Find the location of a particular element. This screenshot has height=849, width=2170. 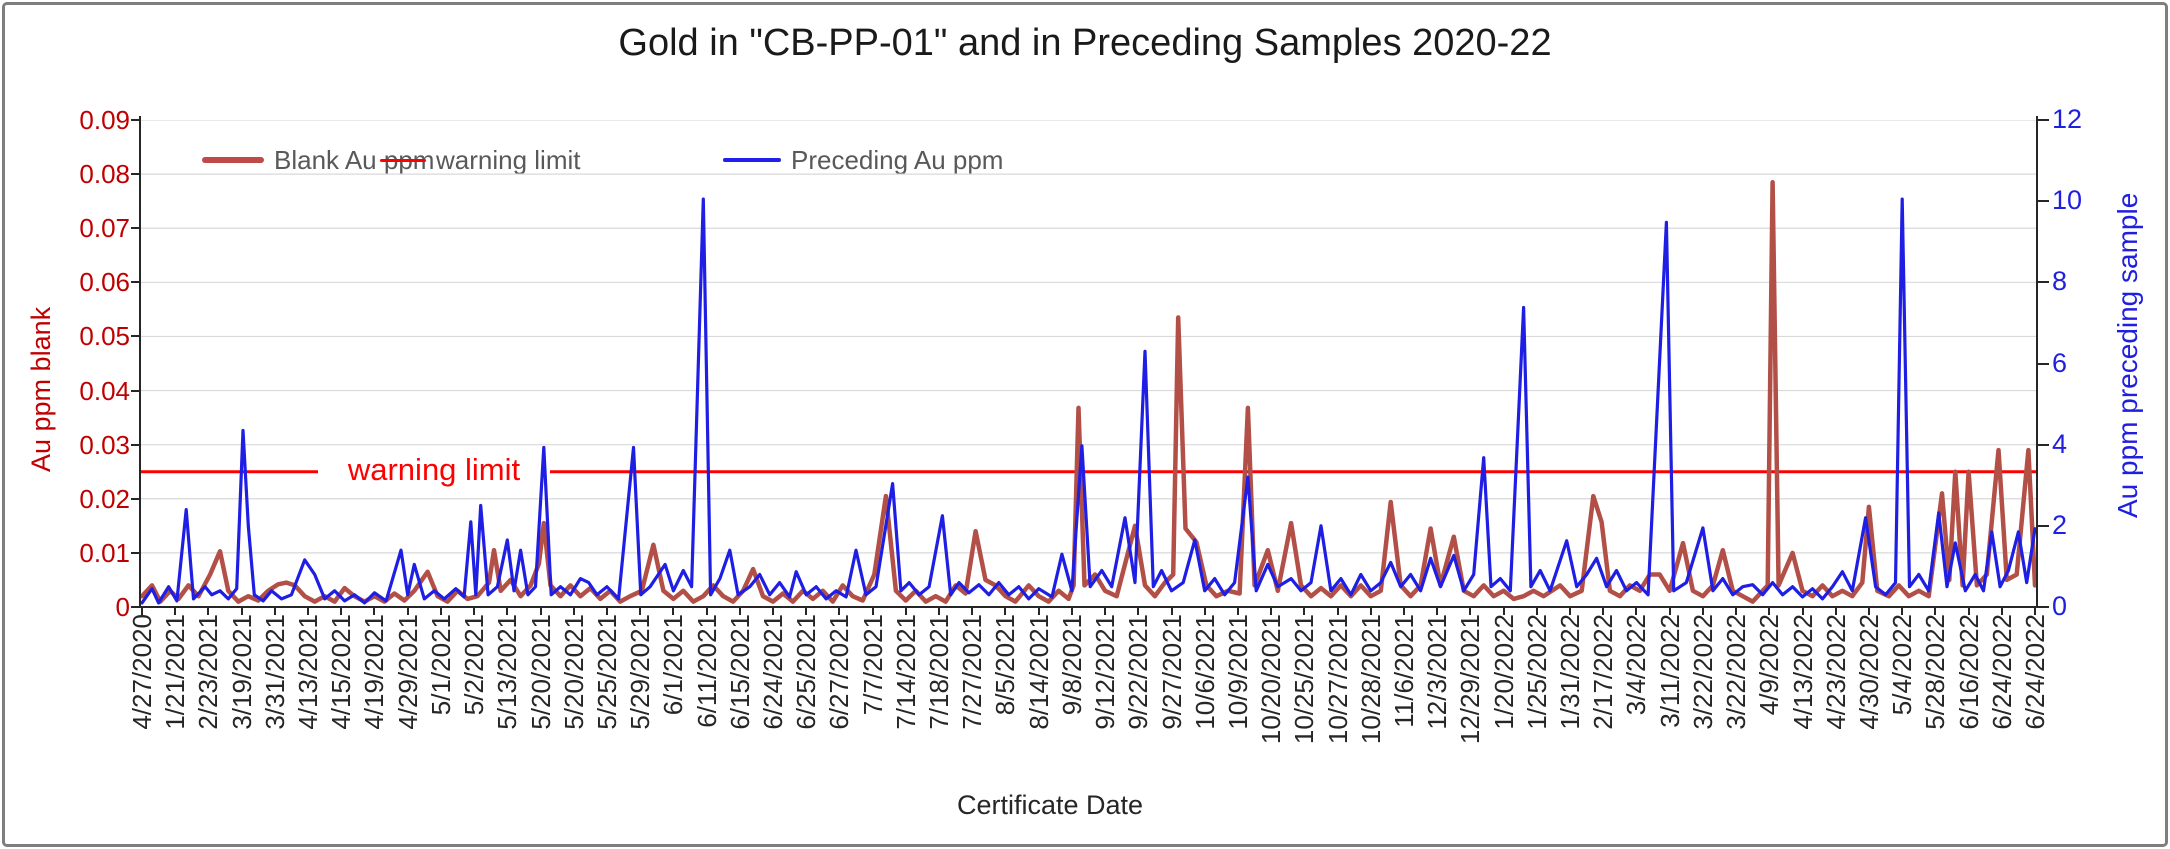

x-axis-date-label: 10/25/2021 is located at coordinates (1304, 679).